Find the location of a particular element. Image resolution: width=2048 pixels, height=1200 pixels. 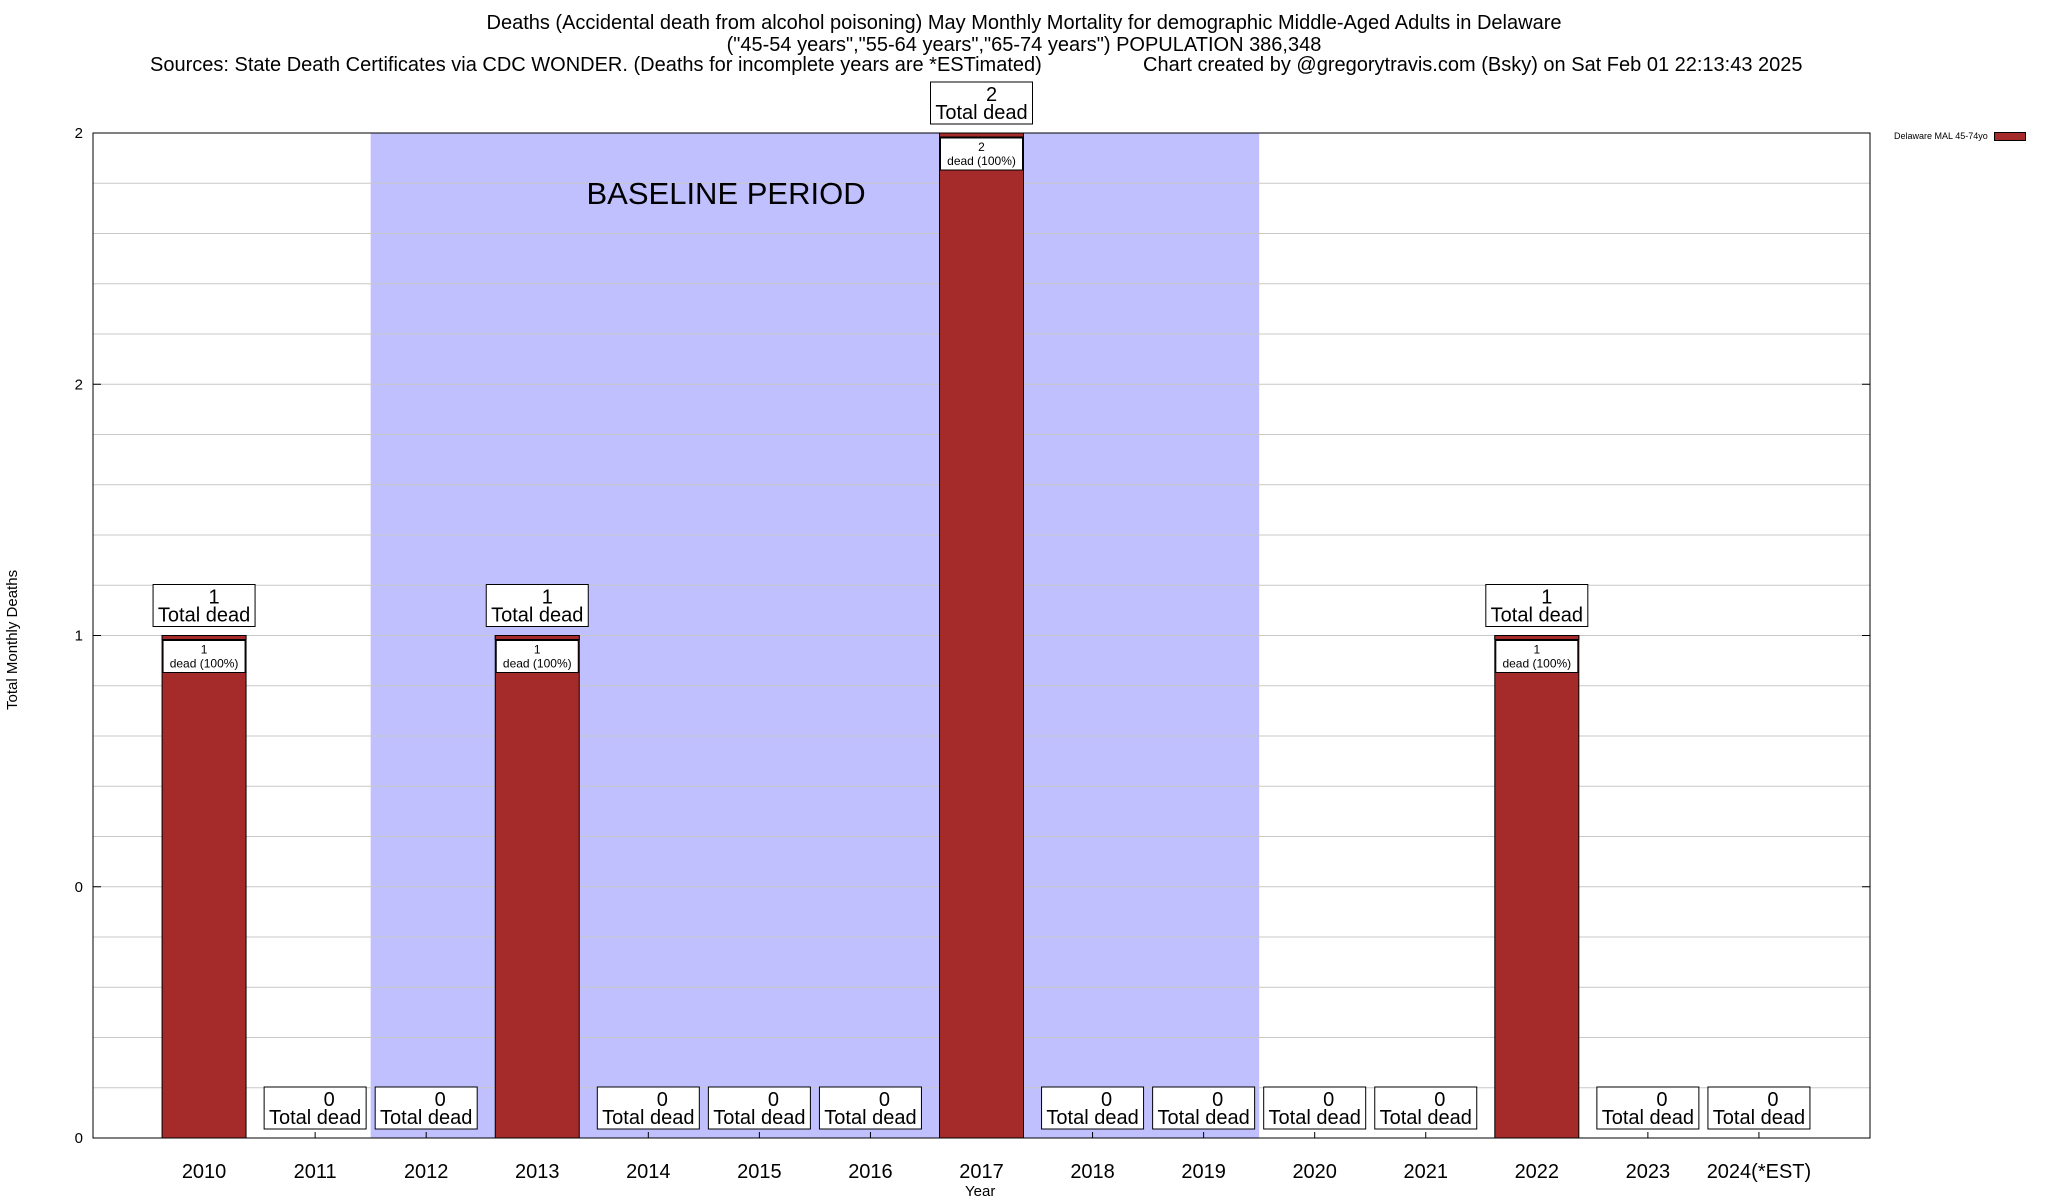

x-tick-label: 2013 is located at coordinates (537, 1172).